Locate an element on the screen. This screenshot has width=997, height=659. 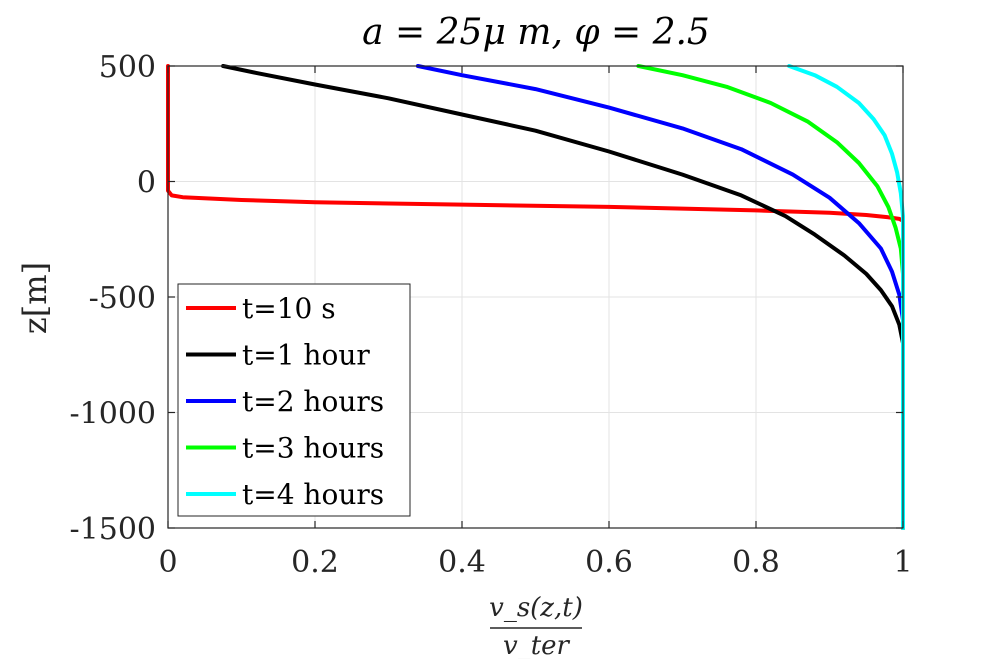
x-axis-label-denominator: v_ter is located at coordinates (537, 645).